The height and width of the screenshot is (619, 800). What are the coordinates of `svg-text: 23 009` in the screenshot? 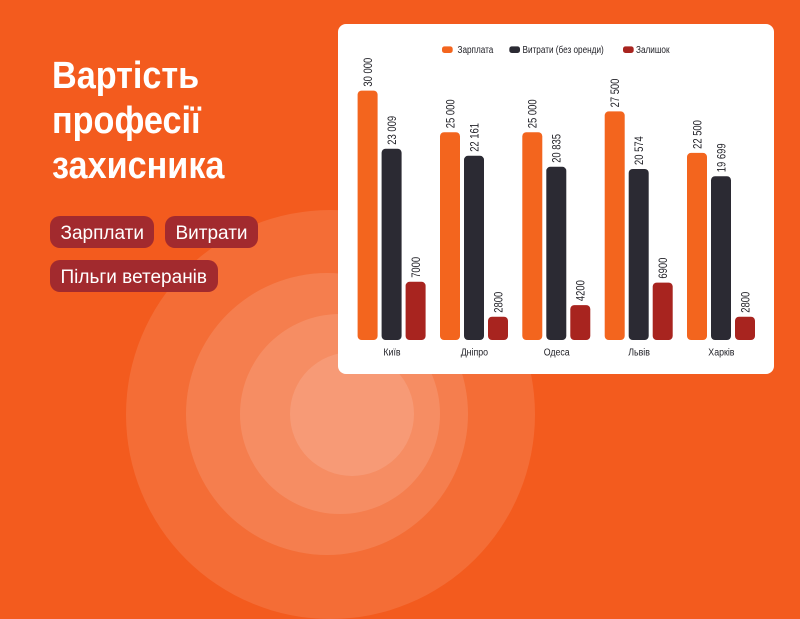 It's located at (392, 130).